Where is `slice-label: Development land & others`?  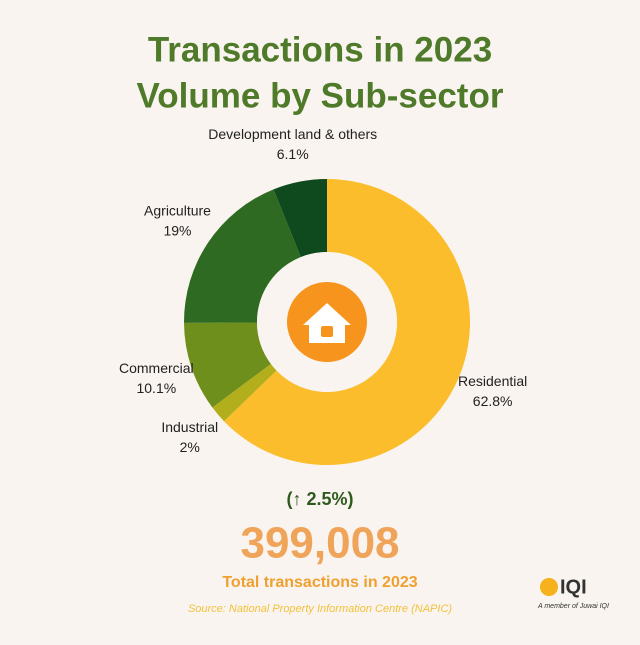
slice-label: Development land & others is located at coordinates (292, 134).